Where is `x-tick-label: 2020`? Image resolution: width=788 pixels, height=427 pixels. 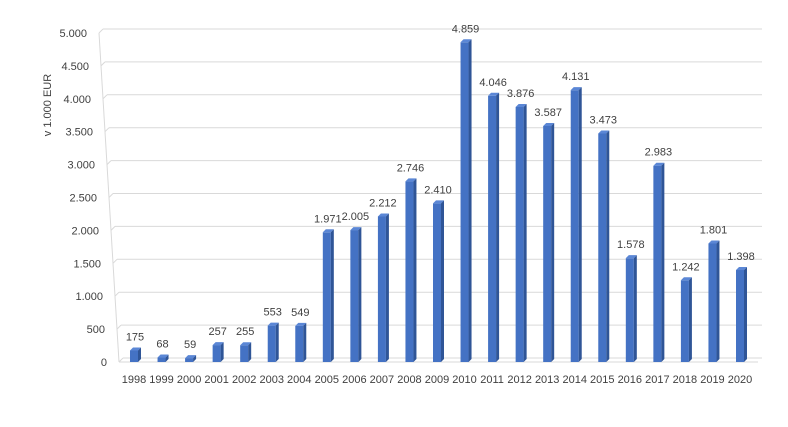
x-tick-label: 2020 is located at coordinates (740, 380).